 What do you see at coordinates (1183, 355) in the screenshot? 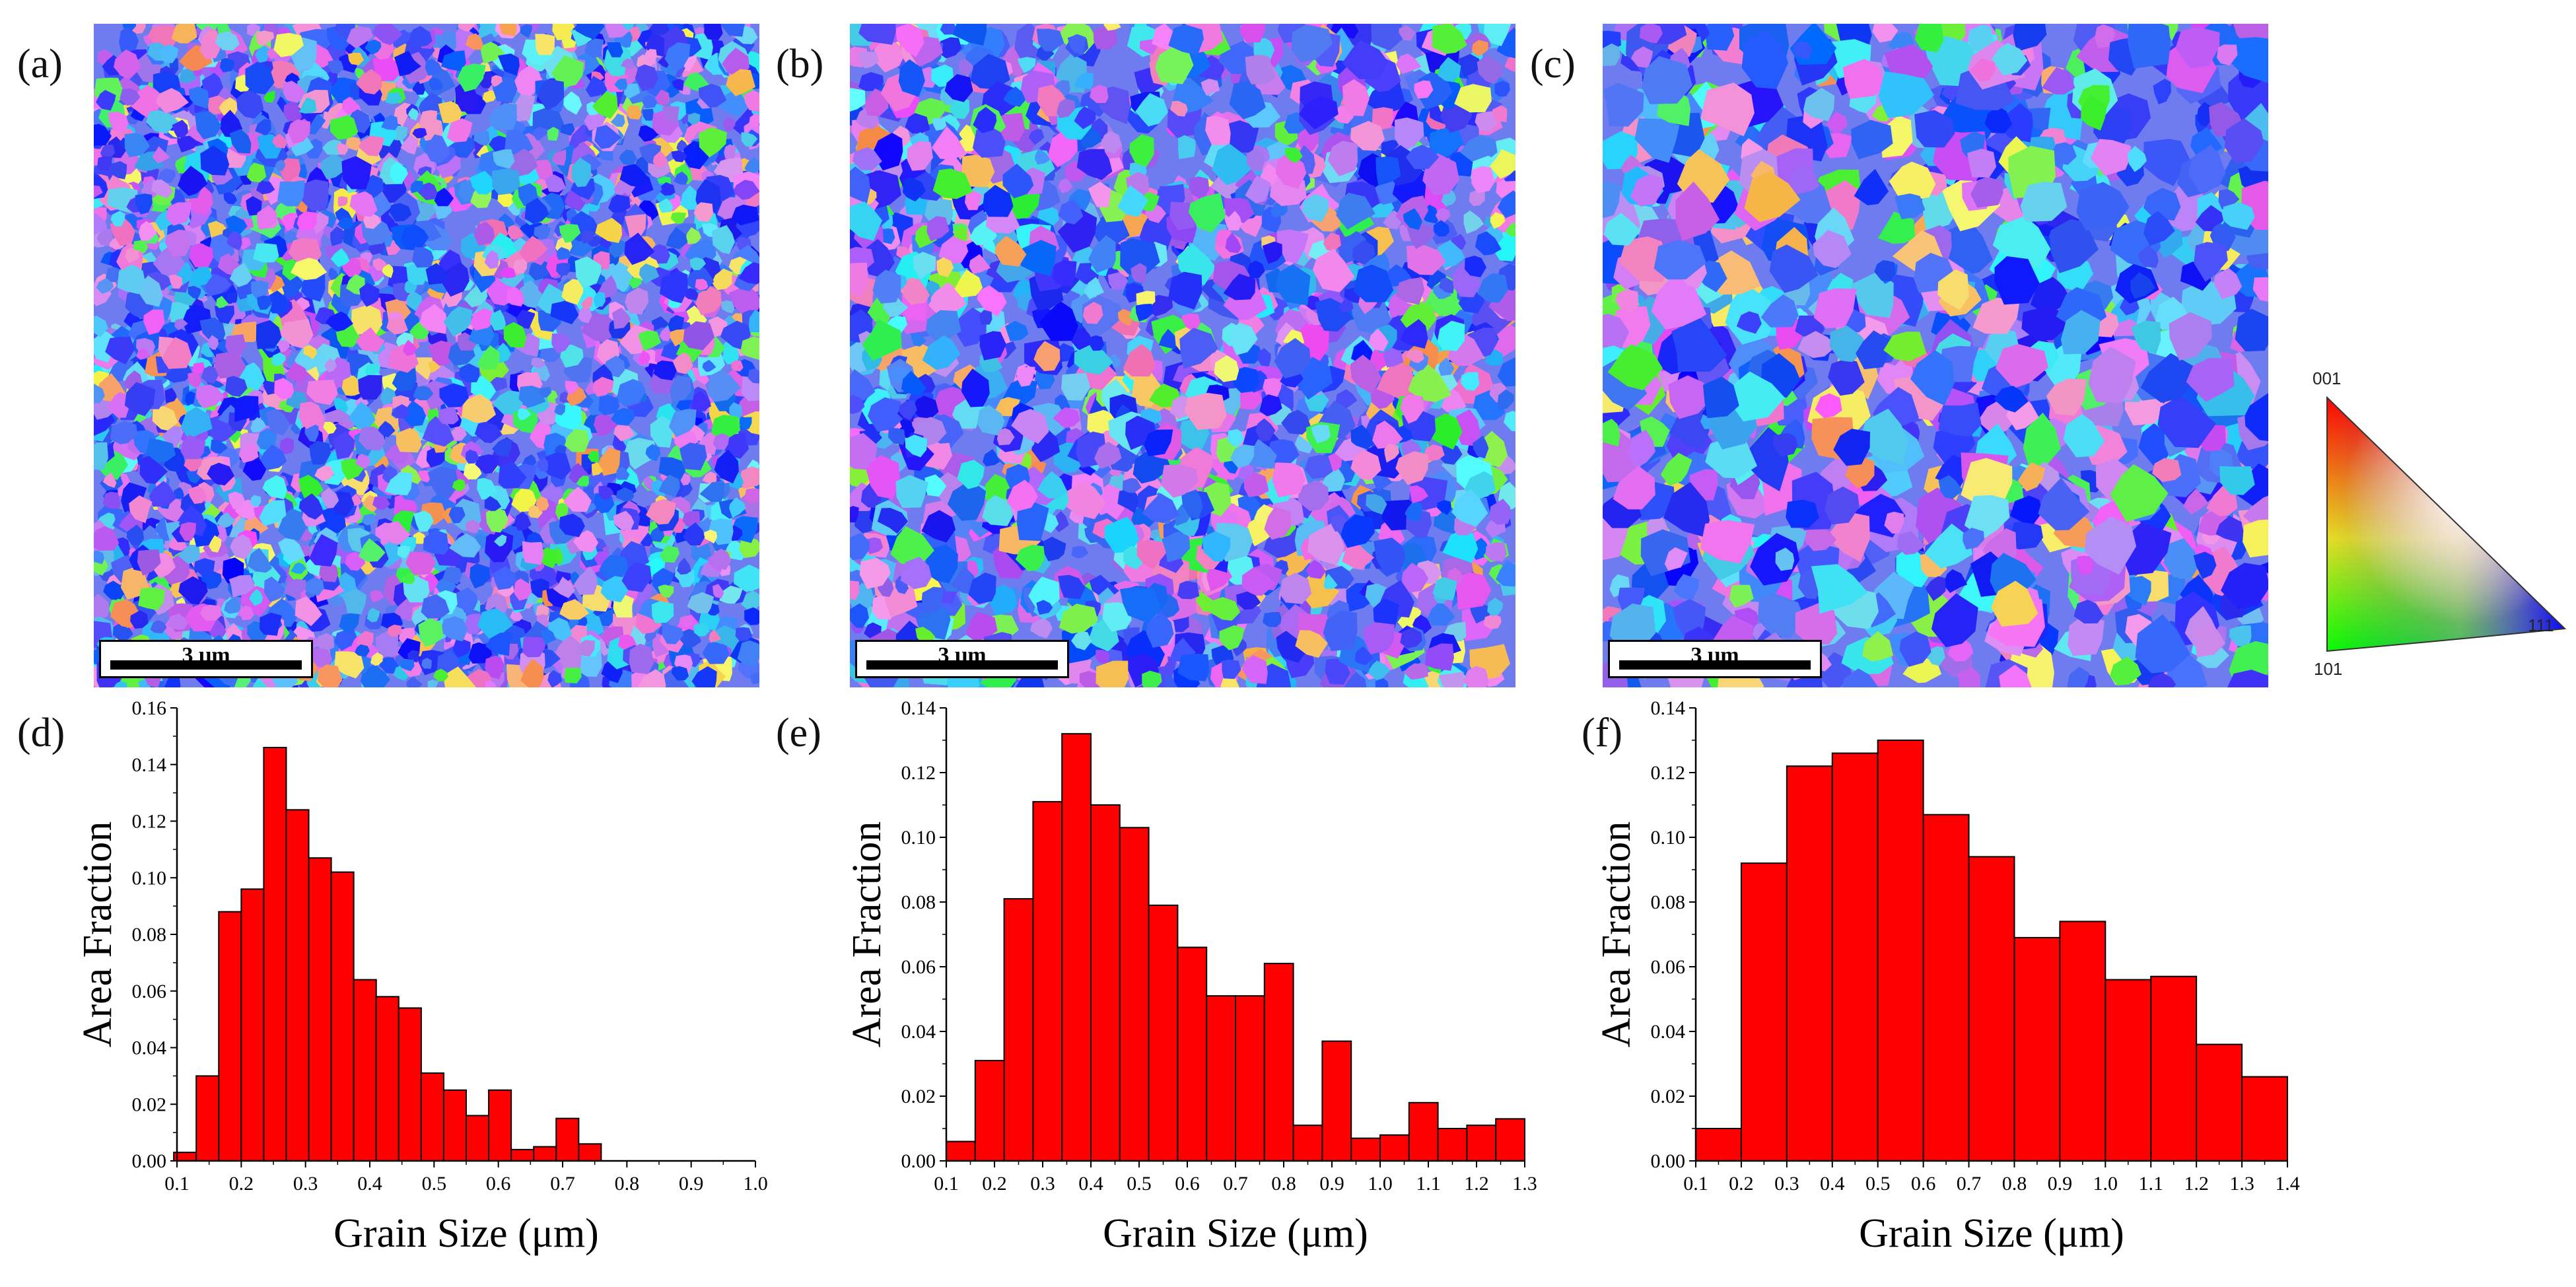
I see `ebsd-map-b: 3 μm` at bounding box center [1183, 355].